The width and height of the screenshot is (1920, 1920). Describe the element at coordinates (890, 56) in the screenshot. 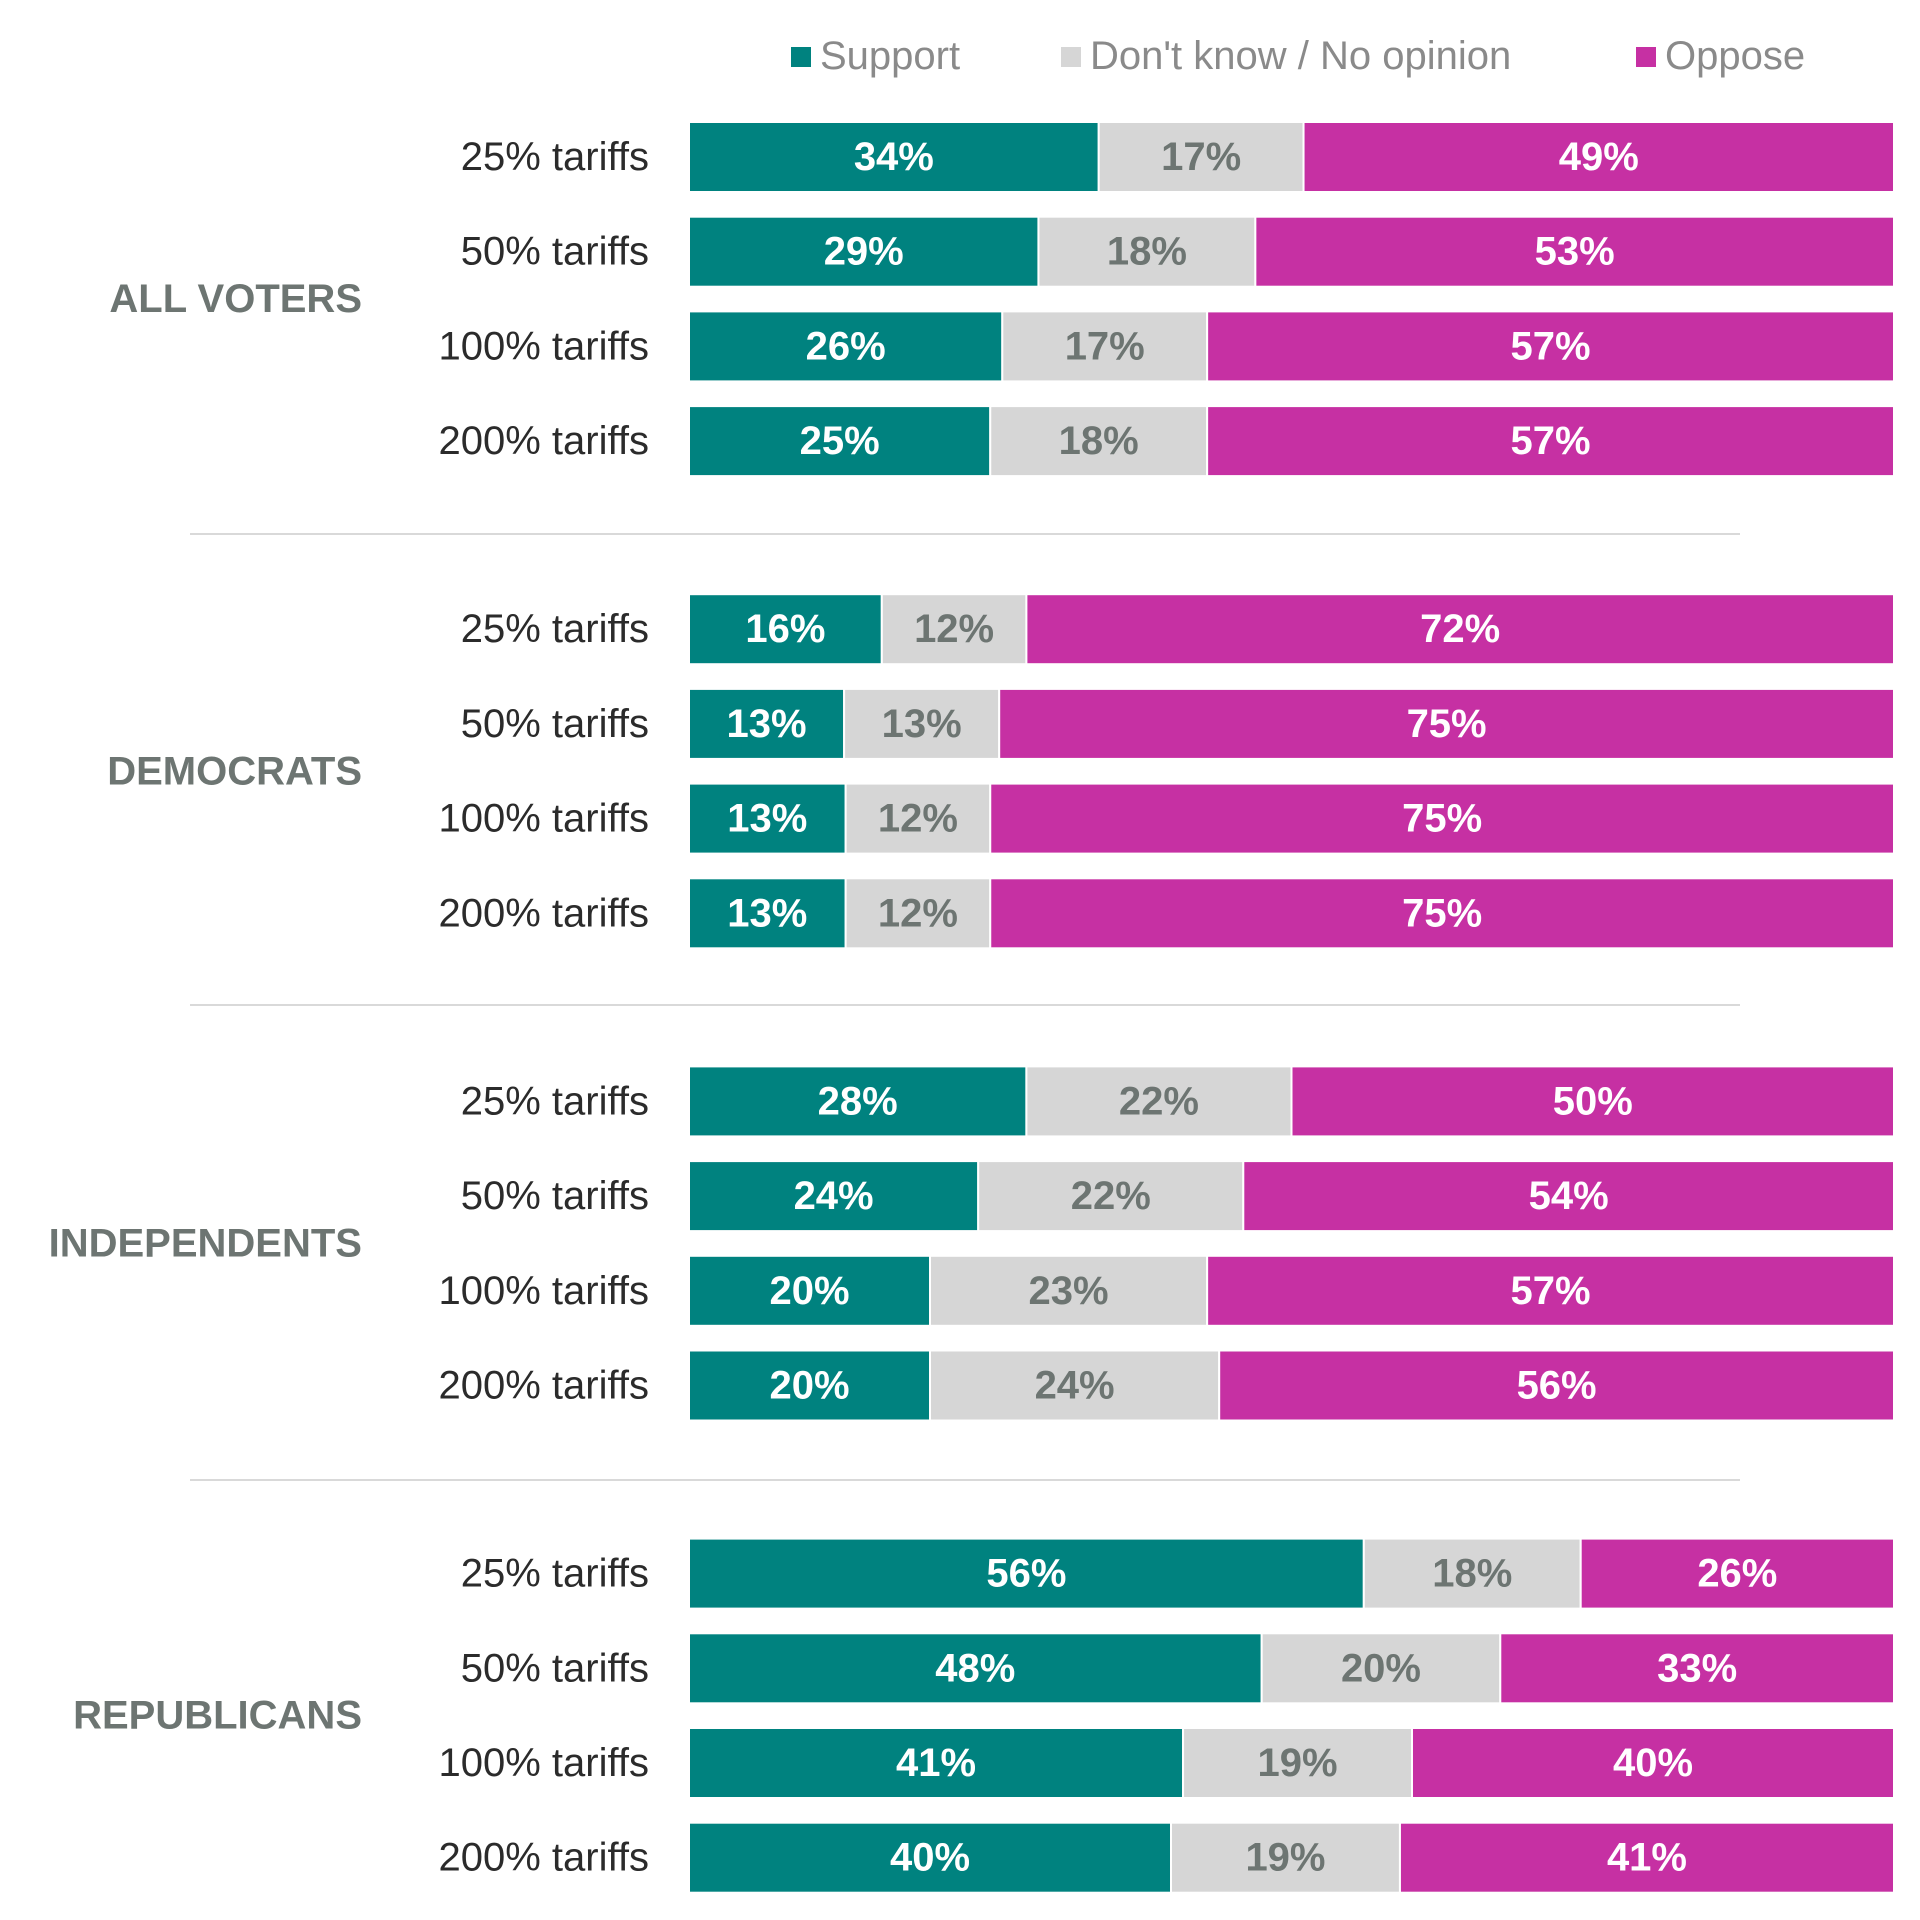

I see `legend-label-0: Support` at that location.